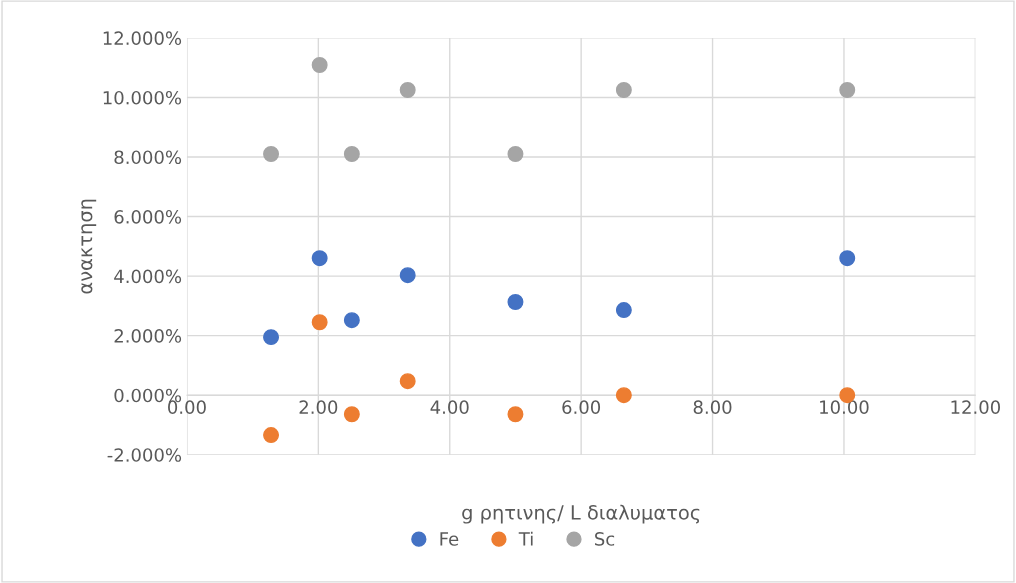  I want to click on y-tick-label: 4.000%, so click(148, 276).